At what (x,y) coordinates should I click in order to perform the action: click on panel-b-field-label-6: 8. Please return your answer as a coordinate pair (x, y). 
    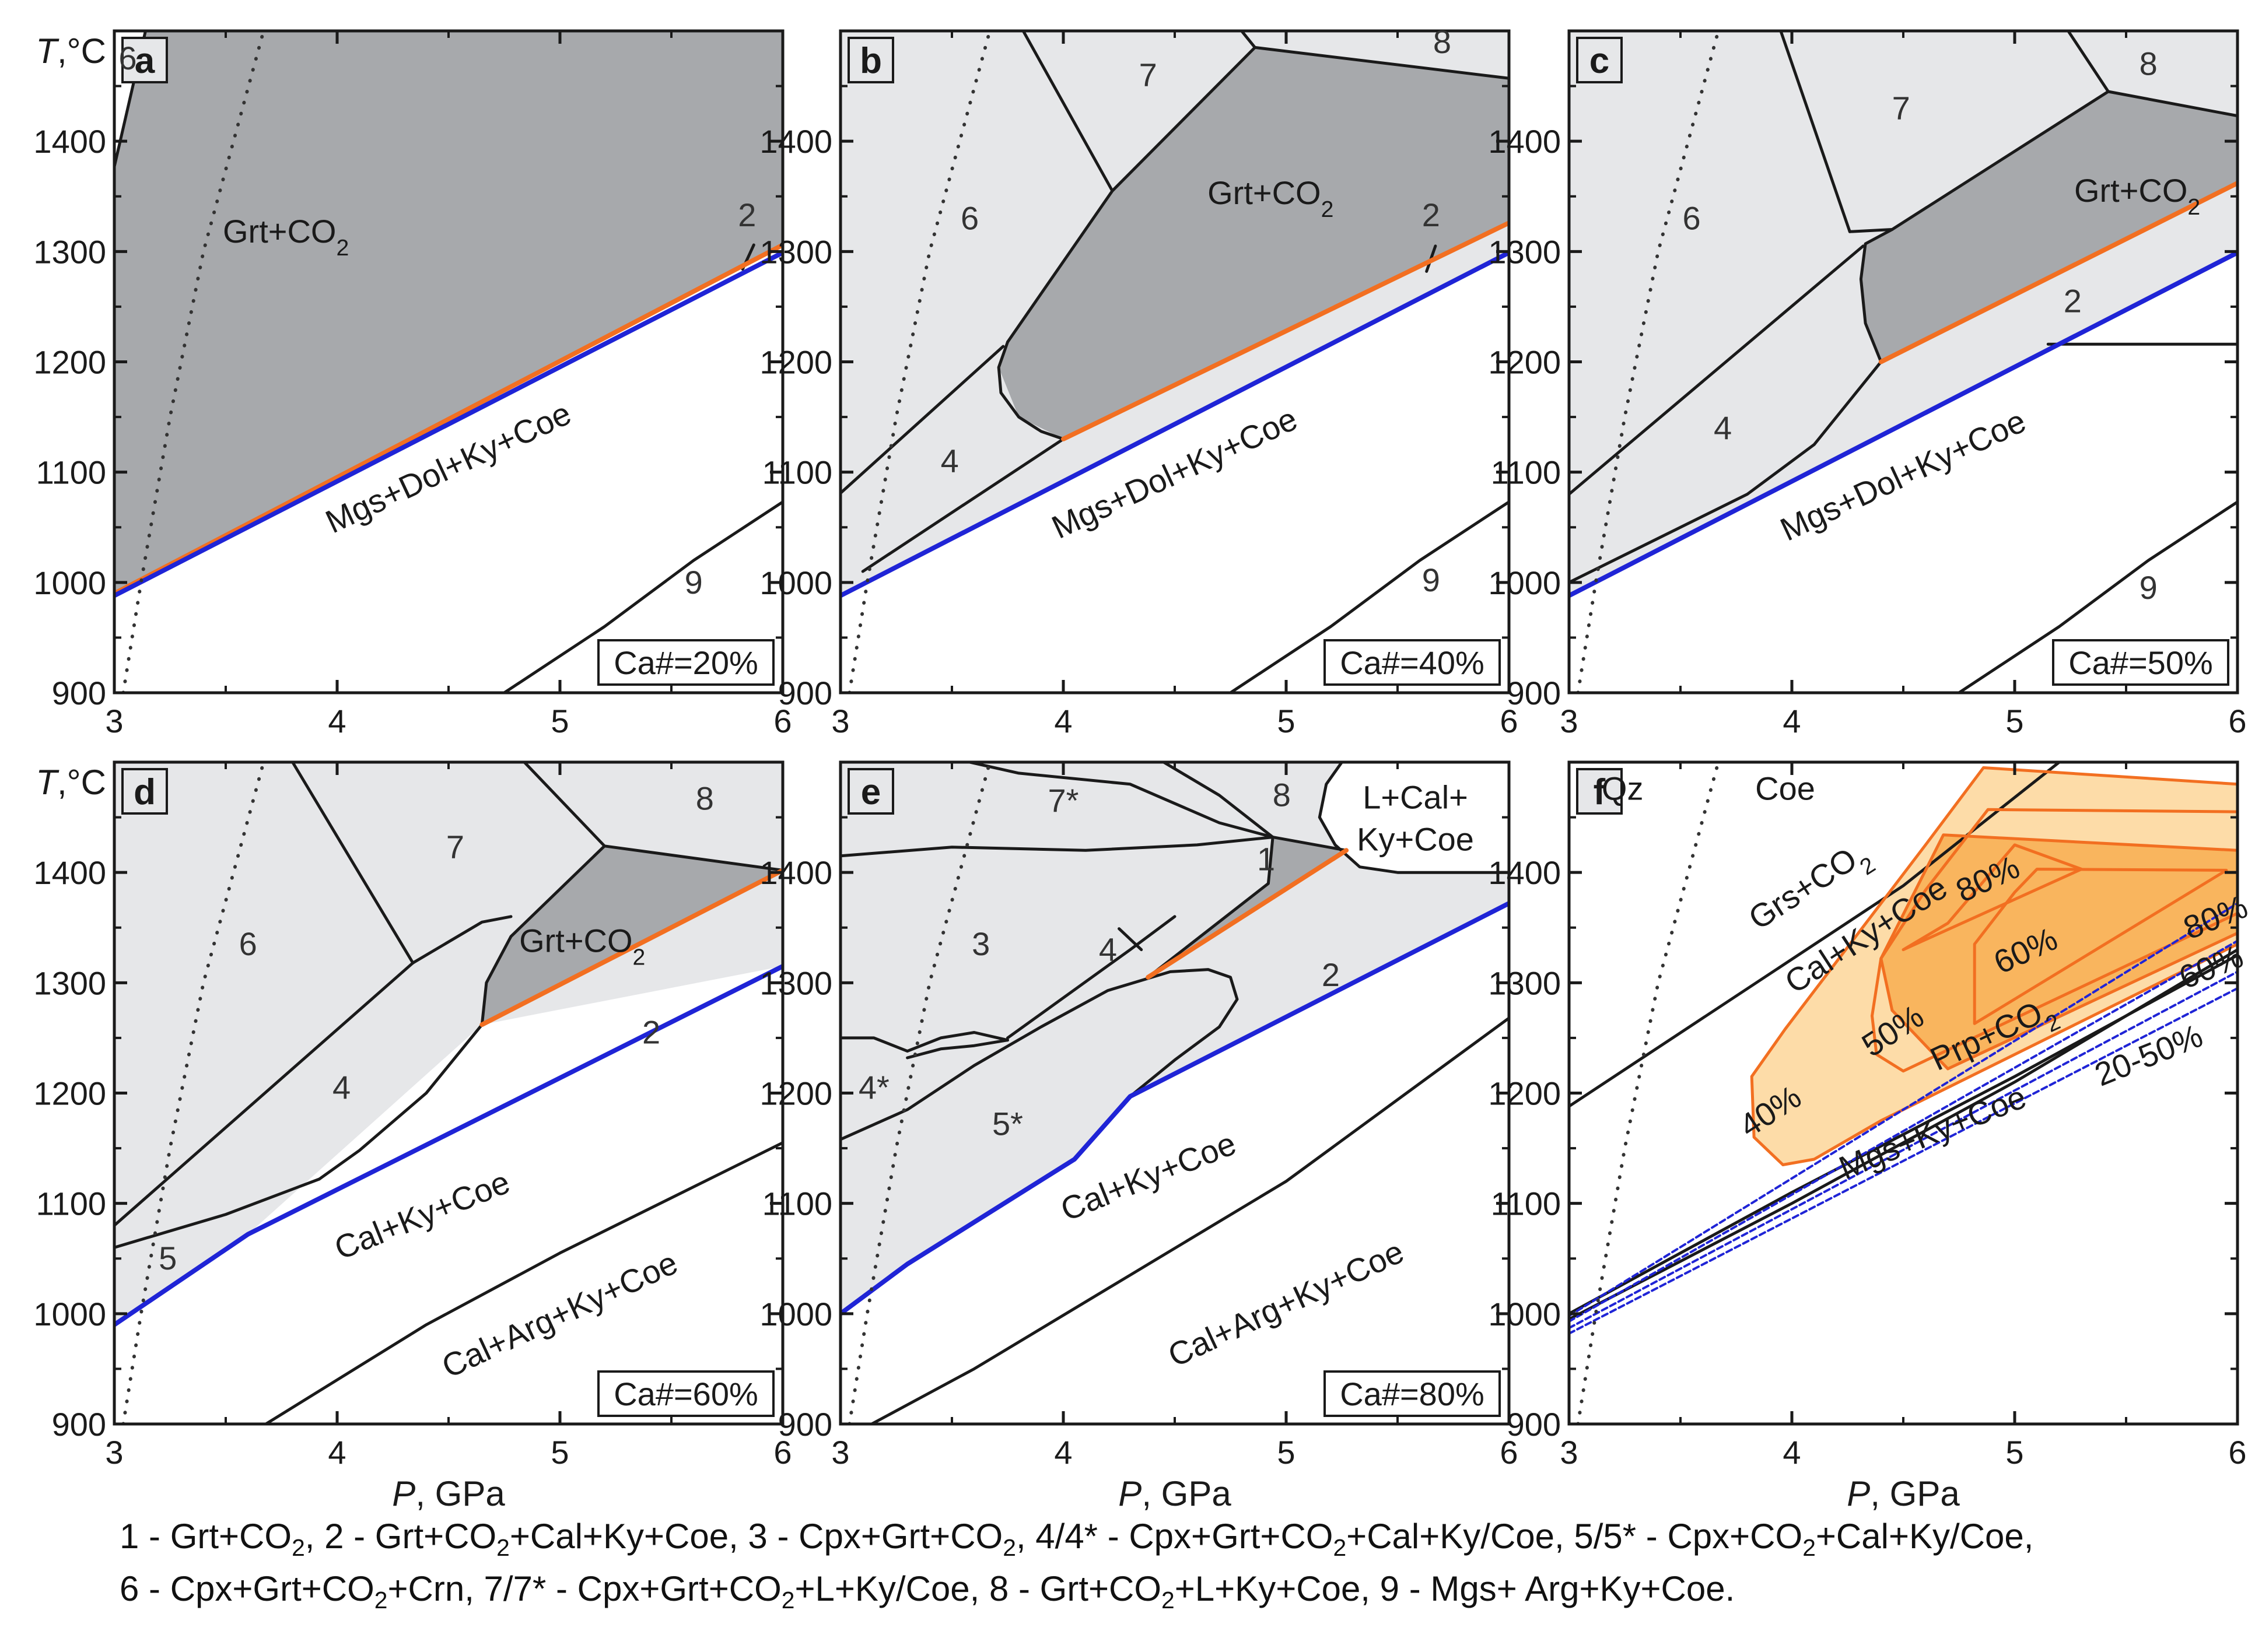
    Looking at the image, I should click on (1442, 41).